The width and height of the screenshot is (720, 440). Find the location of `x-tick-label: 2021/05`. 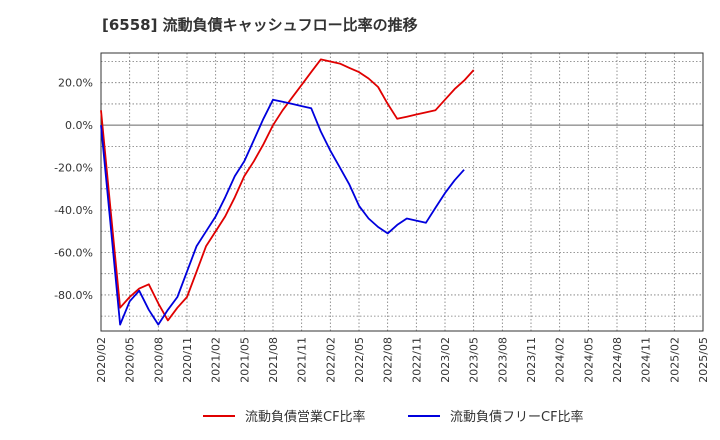

x-tick-label: 2021/05 is located at coordinates (244, 360).